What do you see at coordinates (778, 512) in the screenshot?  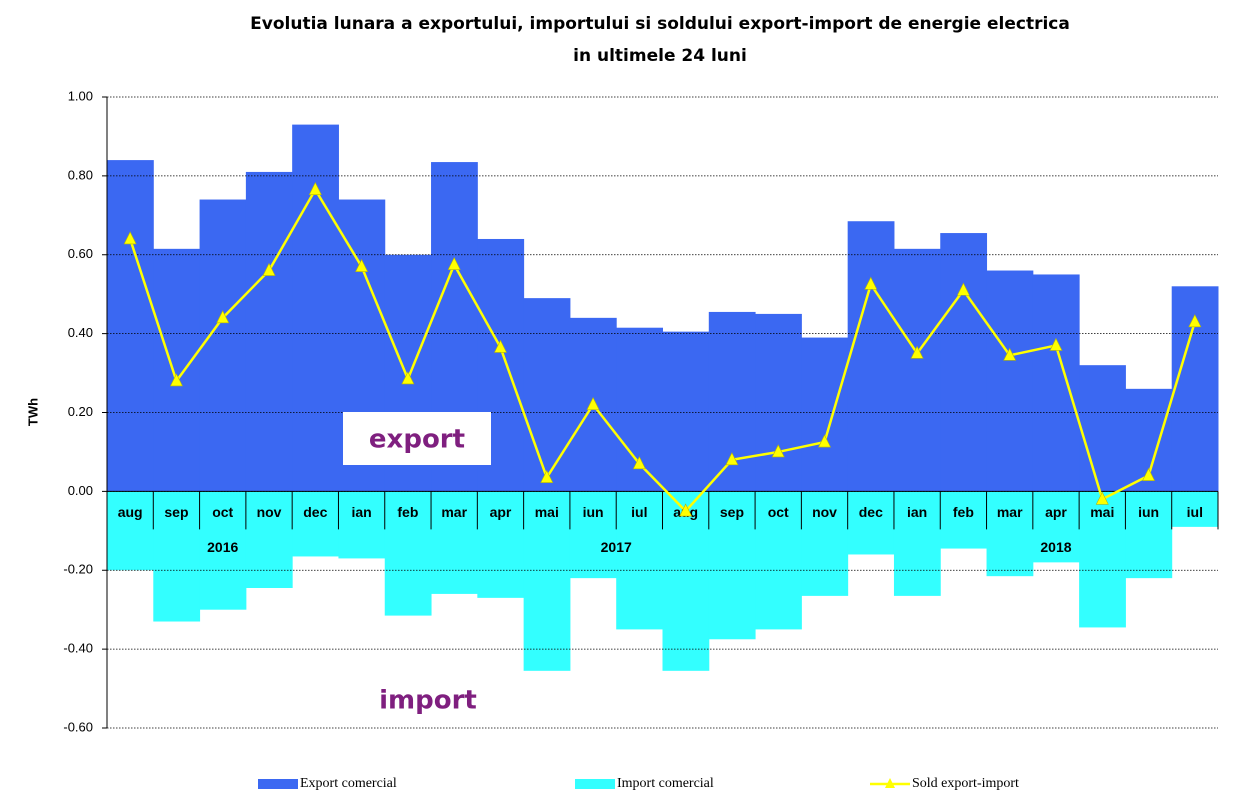 I see `x-tick-label: oct` at bounding box center [778, 512].